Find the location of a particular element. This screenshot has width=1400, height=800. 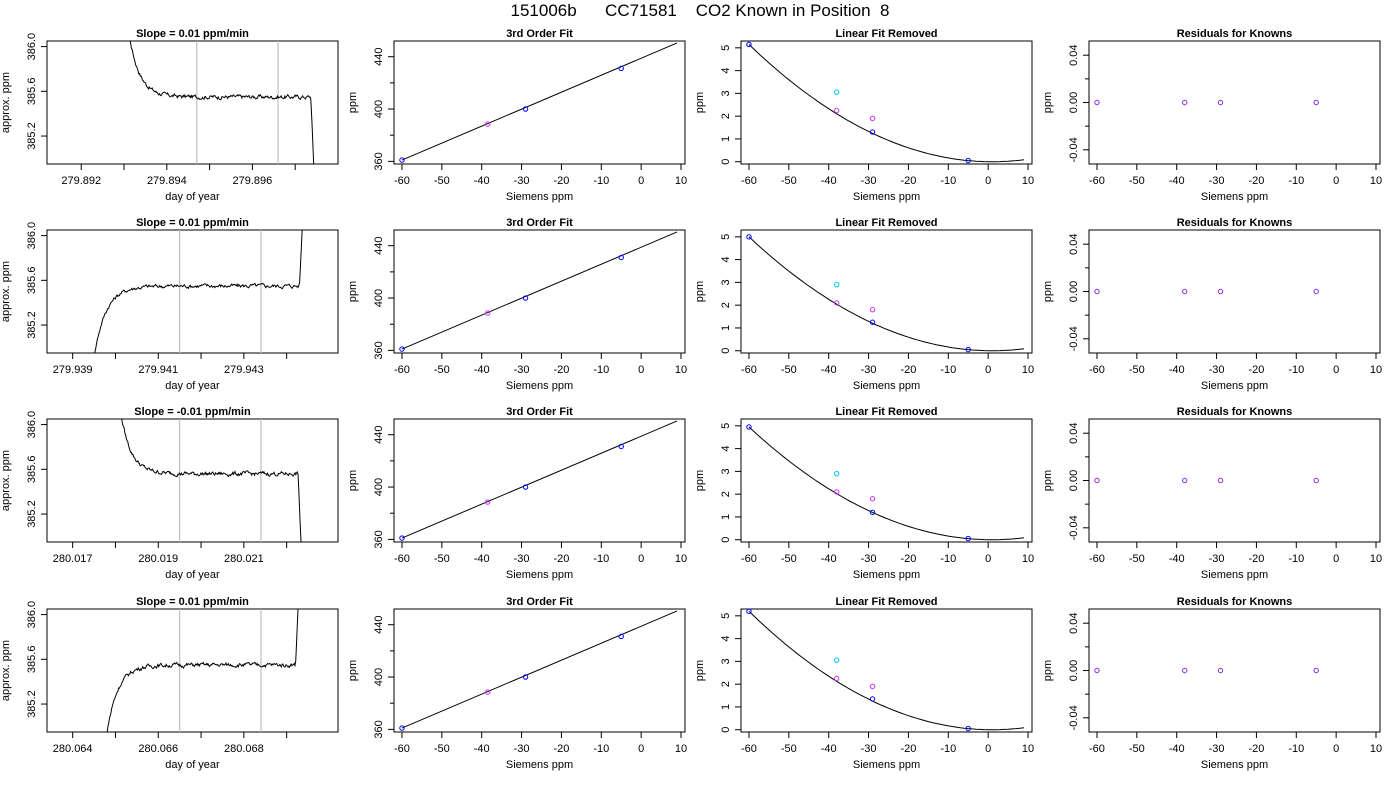

row3-residuals-x-tick-label: -40 is located at coordinates (1177, 559).